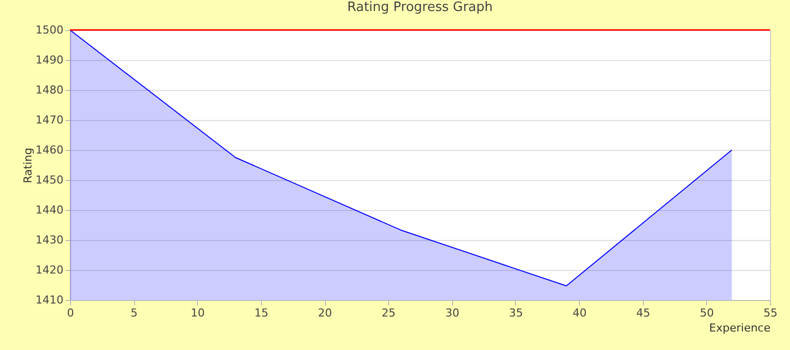 The height and width of the screenshot is (350, 790). I want to click on y-tick-label: 1500, so click(50, 30).